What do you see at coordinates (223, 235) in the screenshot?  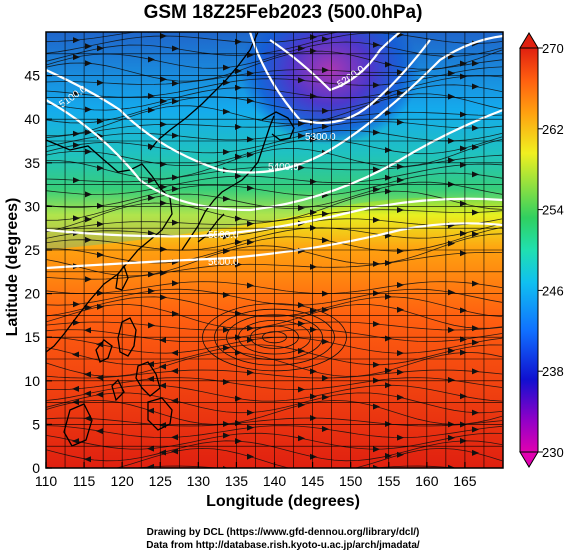 I see `contour-label: 5500.0` at bounding box center [223, 235].